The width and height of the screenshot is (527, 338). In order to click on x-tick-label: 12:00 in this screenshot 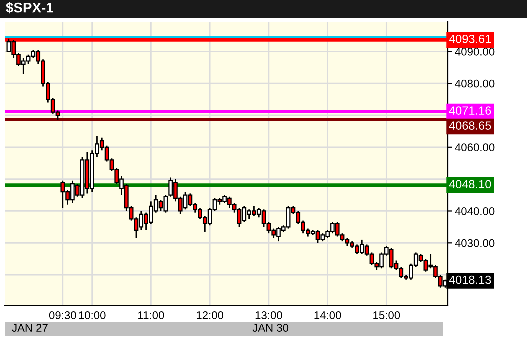, I will do `click(210, 316)`.